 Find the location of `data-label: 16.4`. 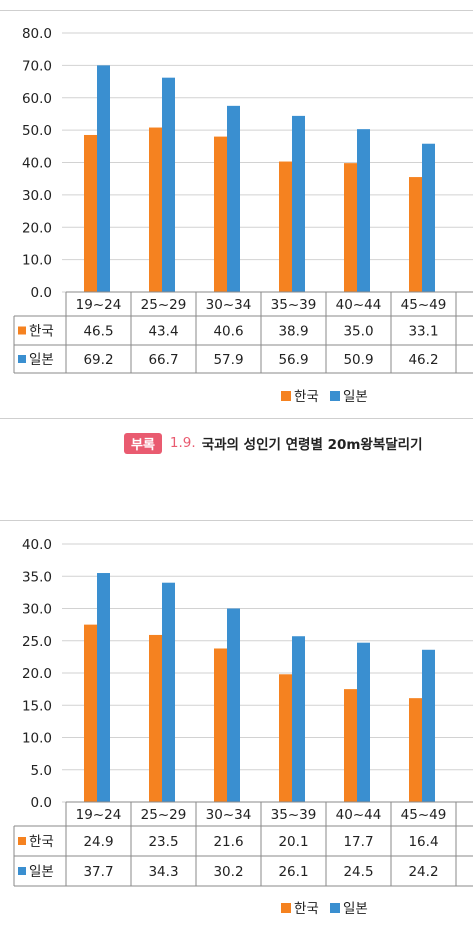

data-label: 16.4 is located at coordinates (423, 842).